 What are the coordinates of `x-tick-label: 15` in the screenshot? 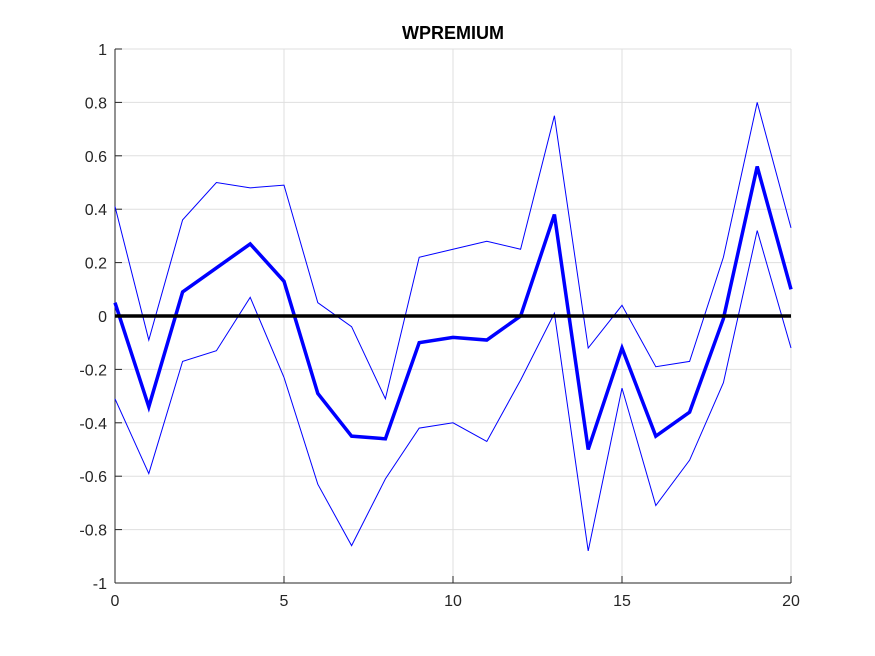 It's located at (622, 601).